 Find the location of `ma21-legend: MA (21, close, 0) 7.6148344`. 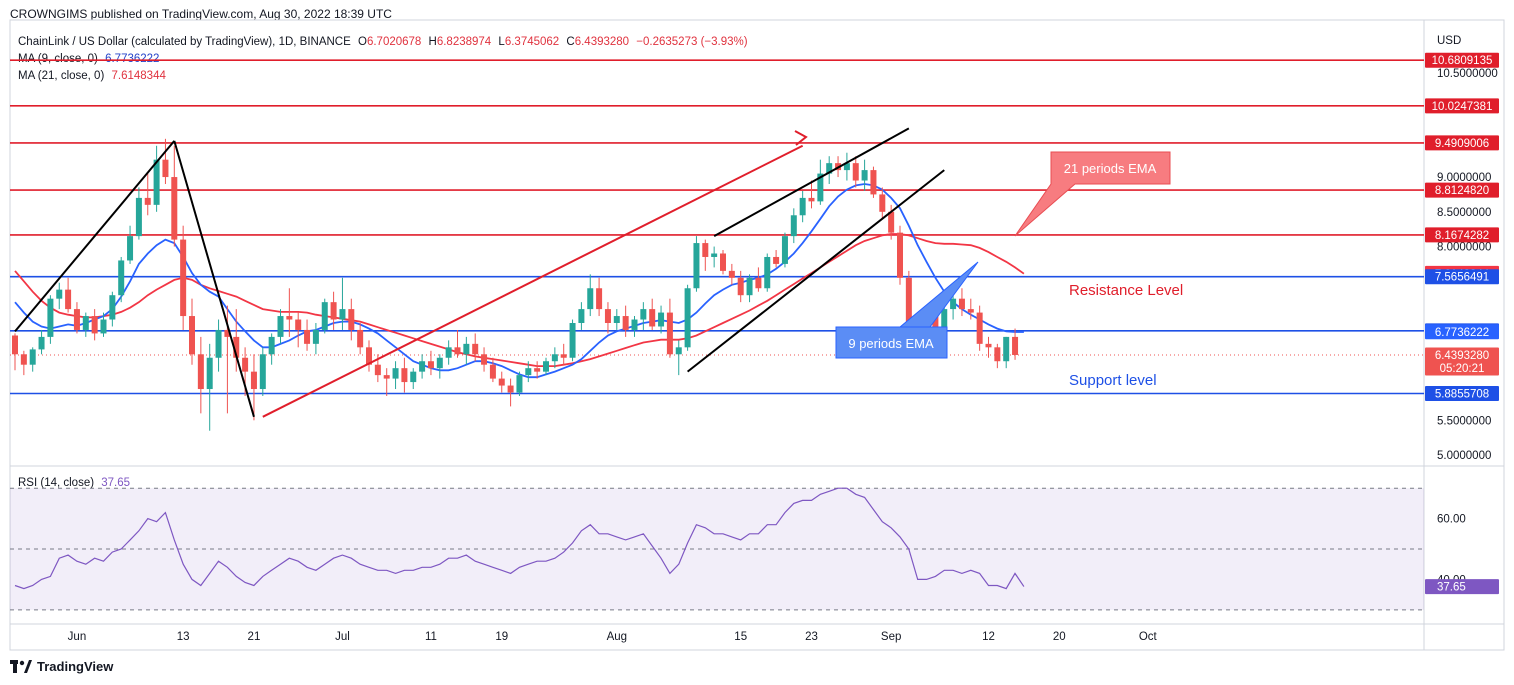

ma21-legend: MA (21, close, 0) 7.6148344 is located at coordinates (94, 76).